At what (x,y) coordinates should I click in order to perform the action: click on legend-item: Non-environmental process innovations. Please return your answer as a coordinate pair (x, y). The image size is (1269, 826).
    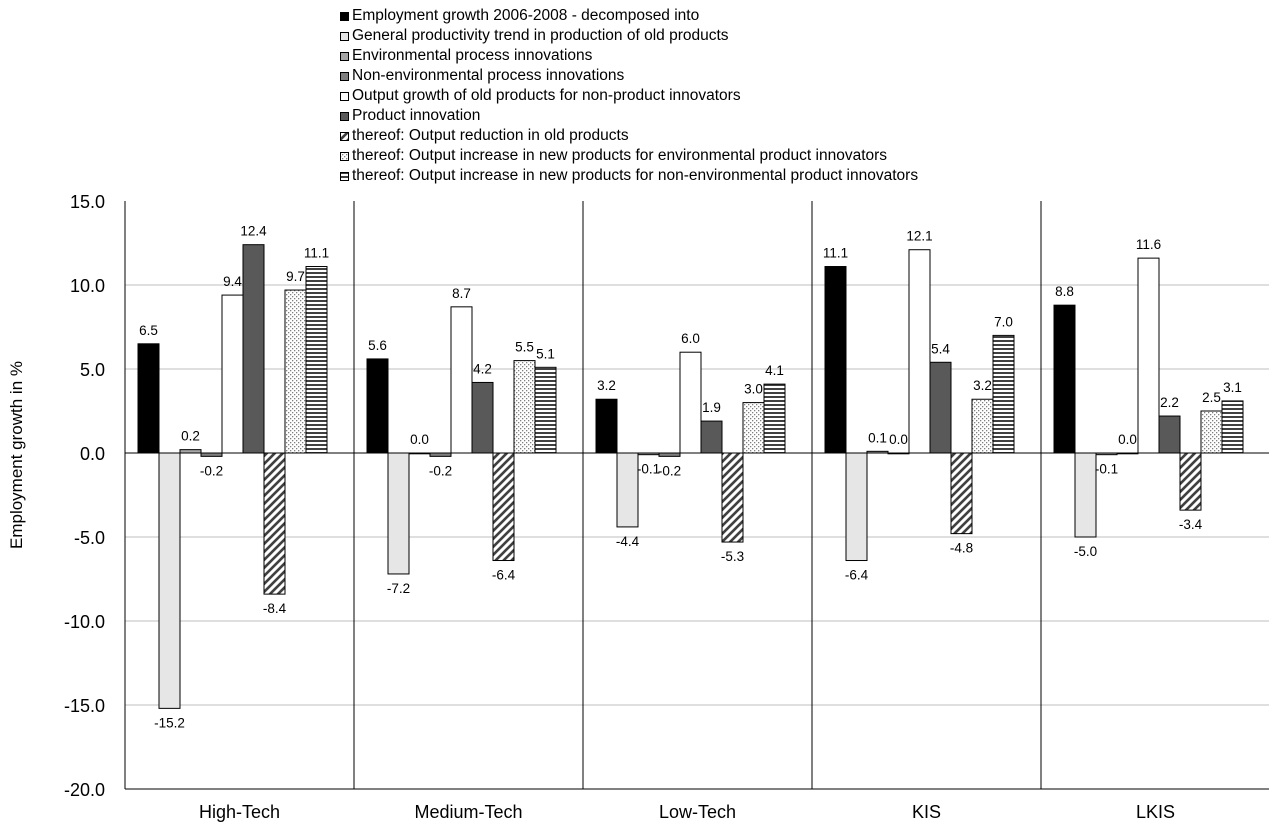
    Looking at the image, I should click on (629, 76).